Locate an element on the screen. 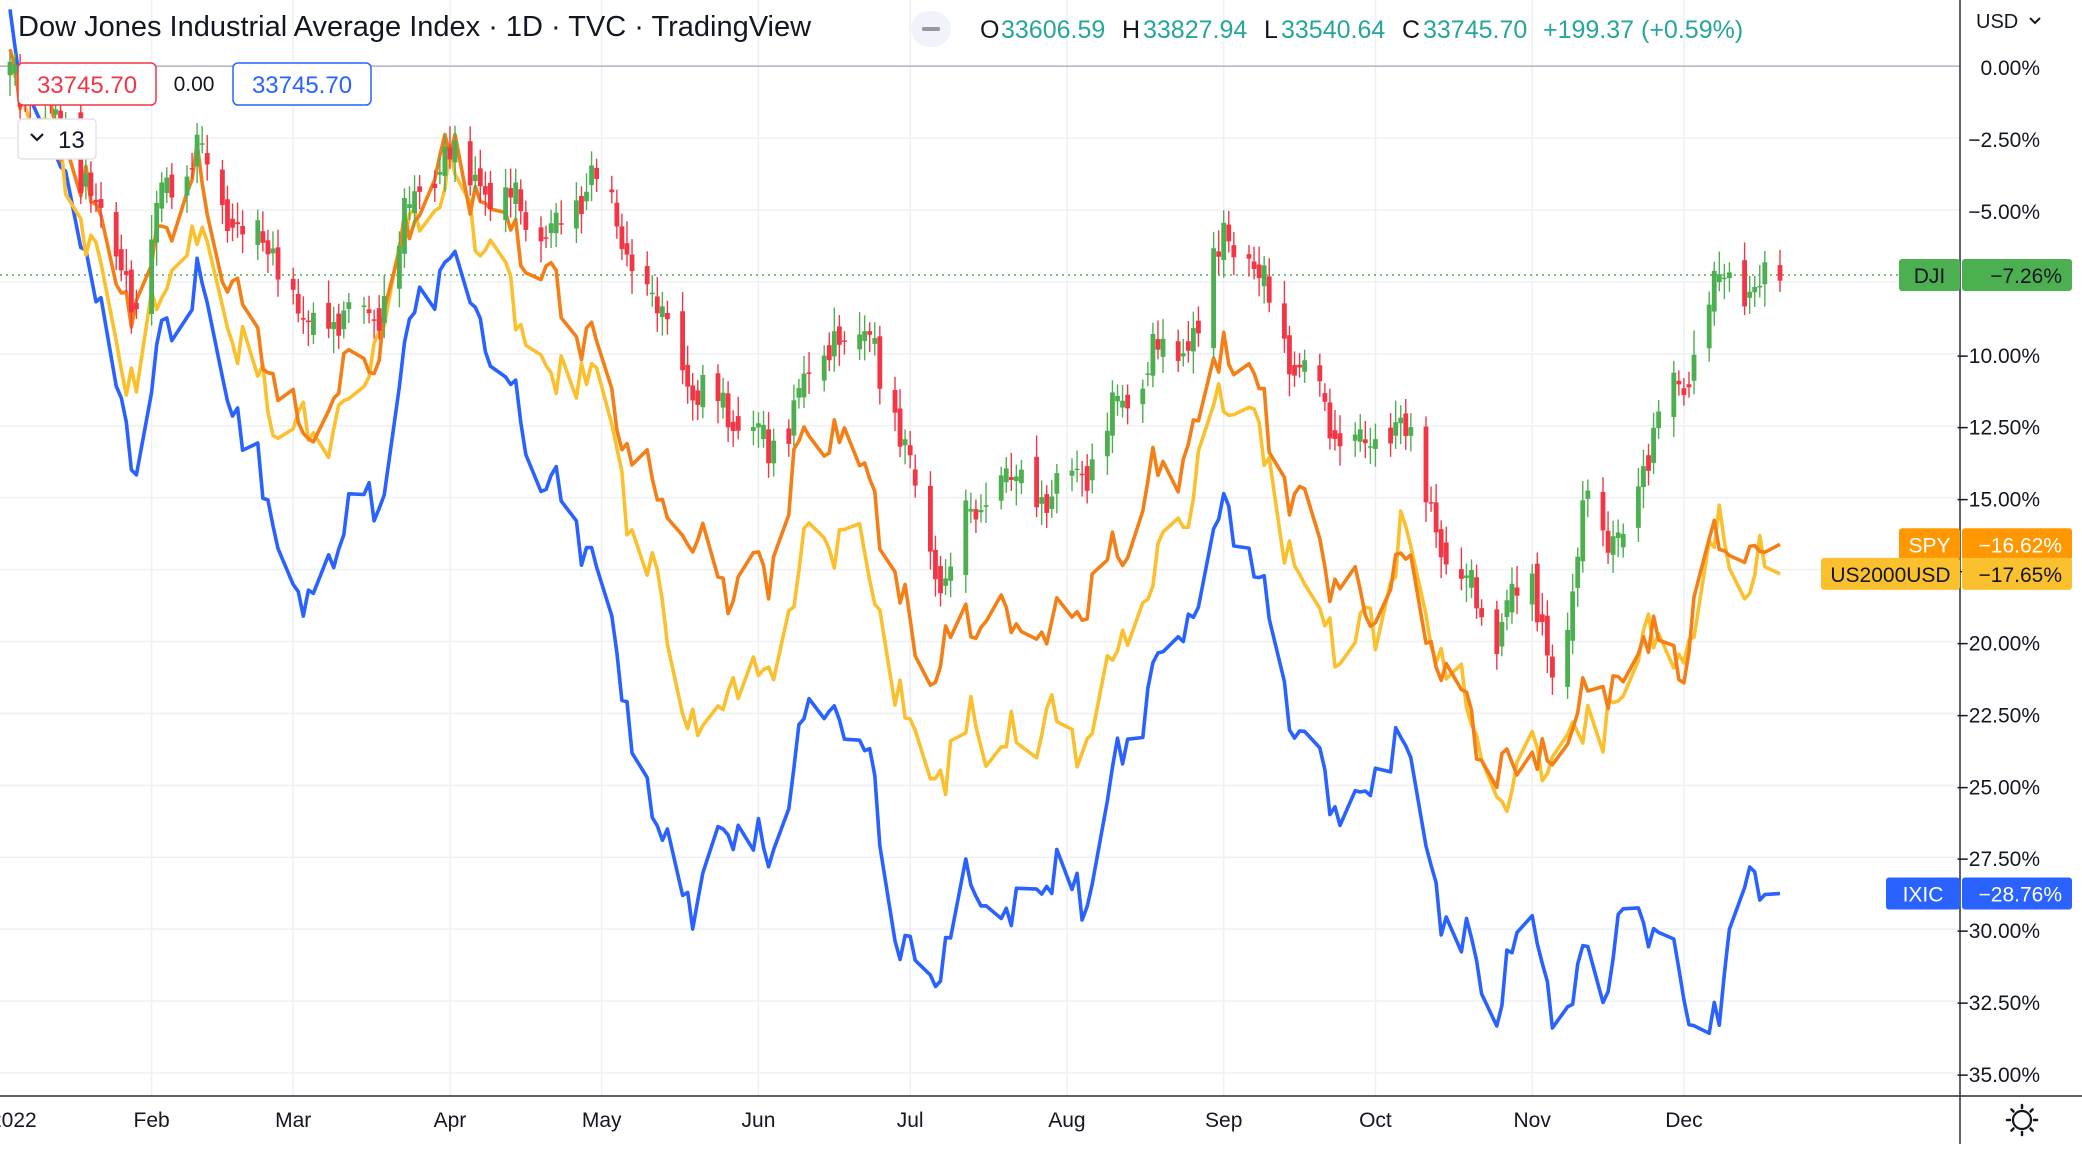 The image size is (2082, 1149). badge-us2000usd: US2000USD −17.65% is located at coordinates (1946, 573).